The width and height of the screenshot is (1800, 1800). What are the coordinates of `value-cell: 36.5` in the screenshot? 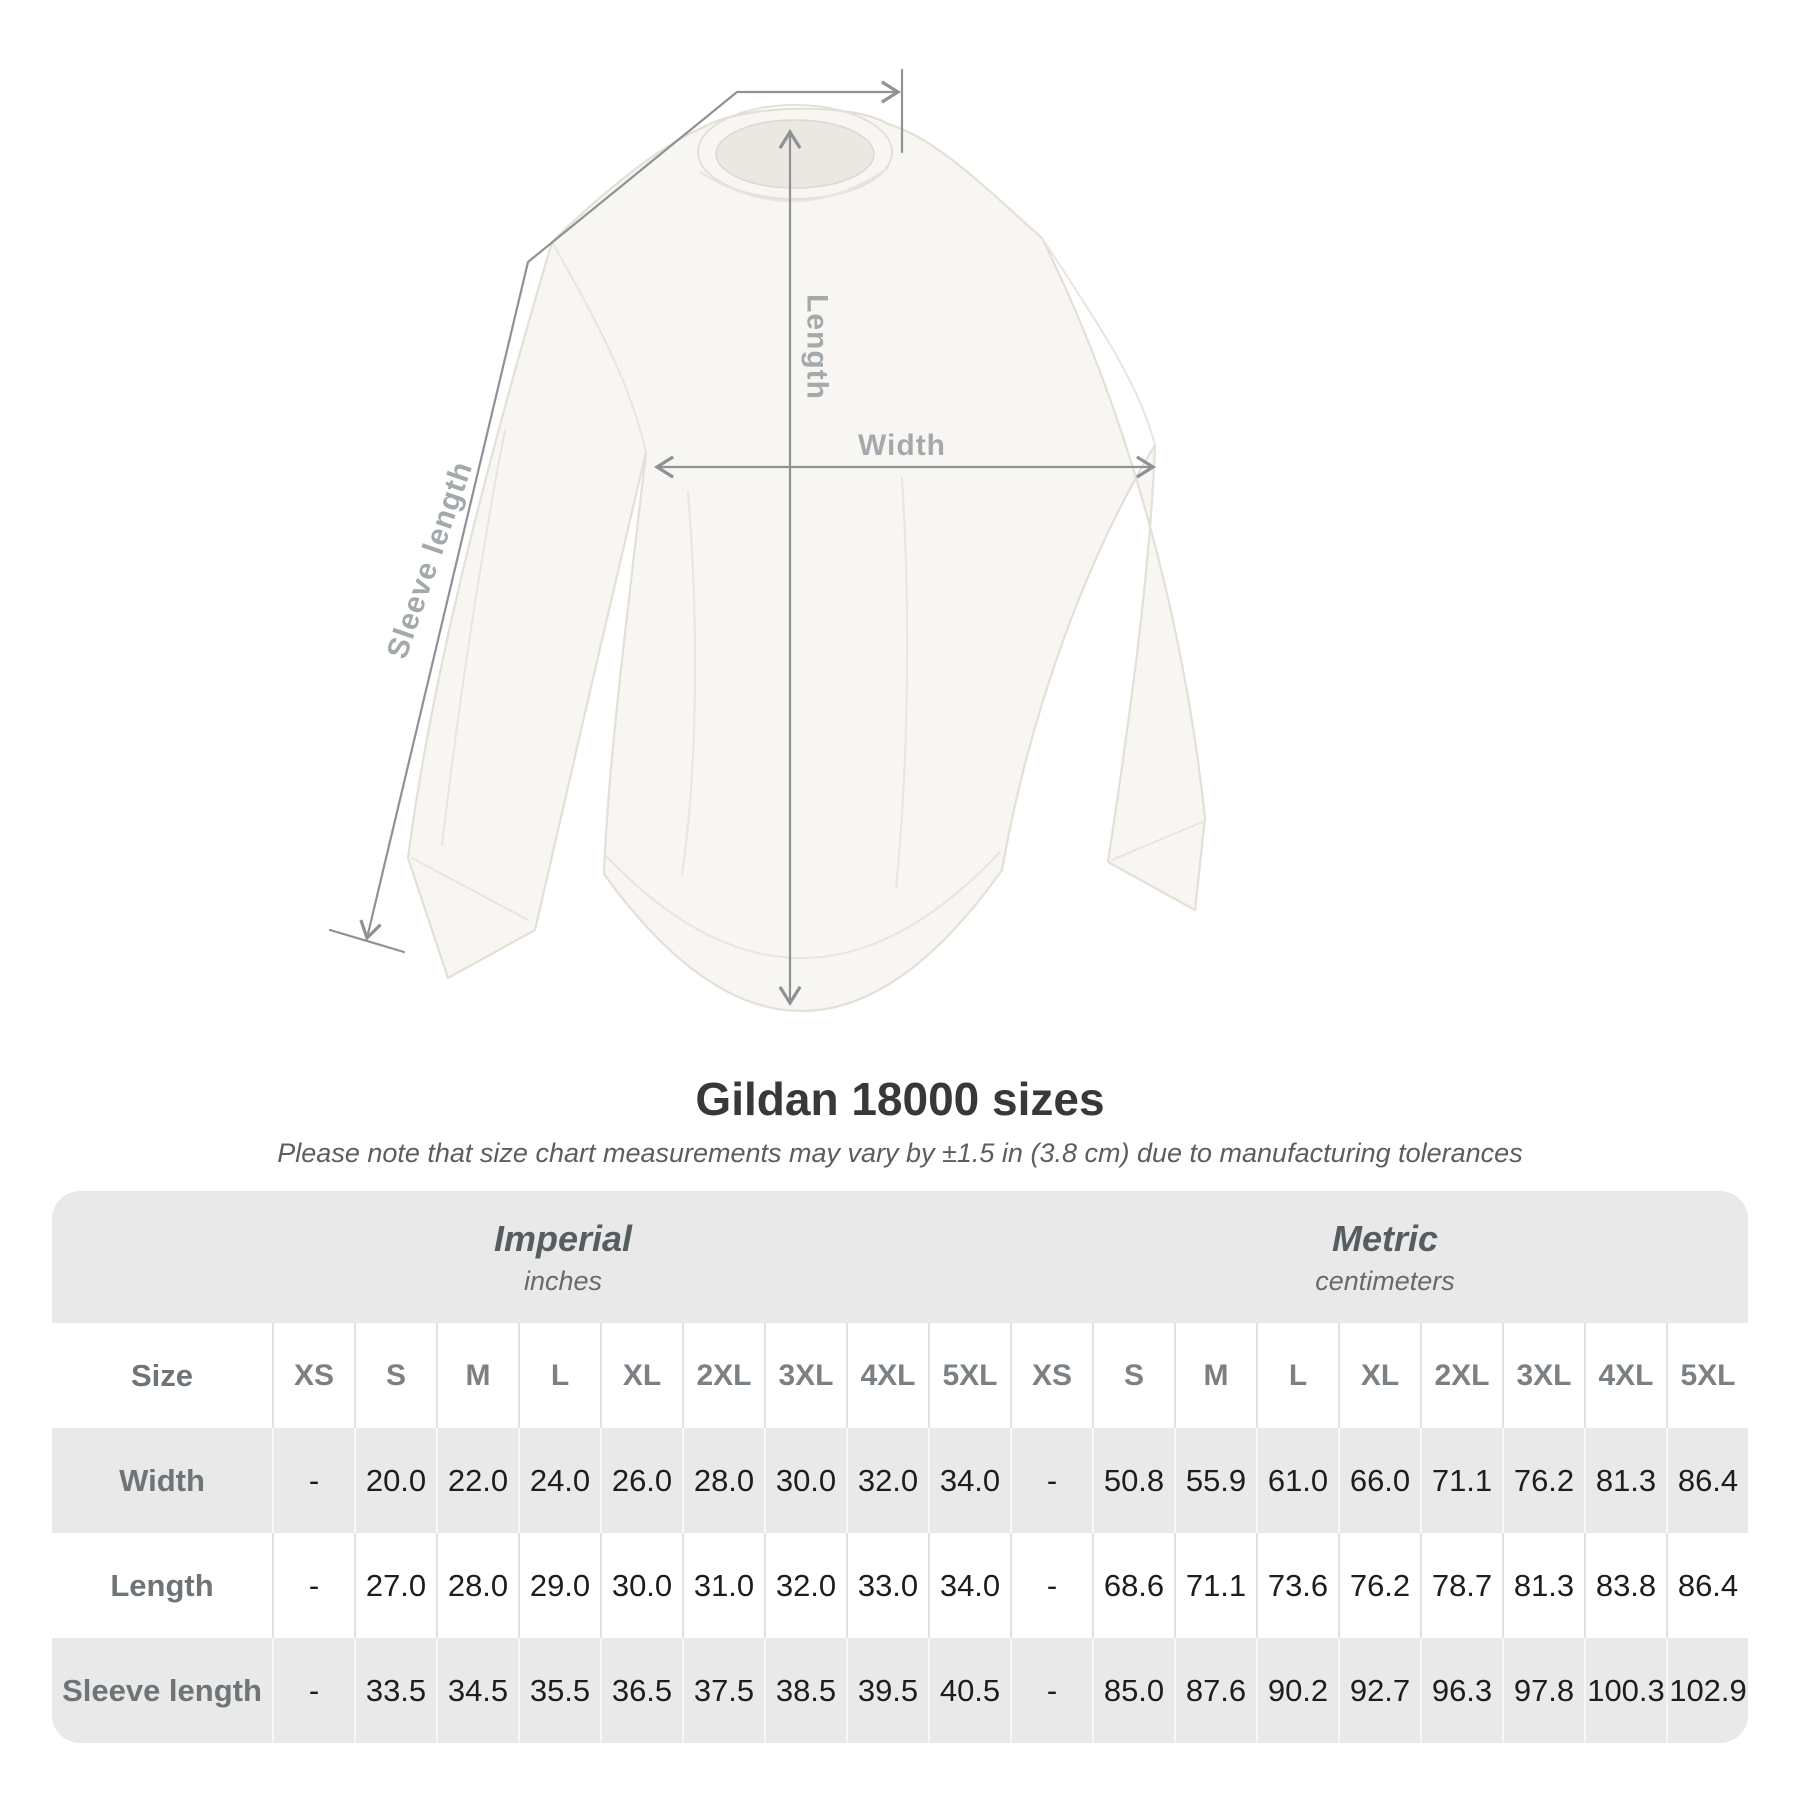 It's located at (641, 1690).